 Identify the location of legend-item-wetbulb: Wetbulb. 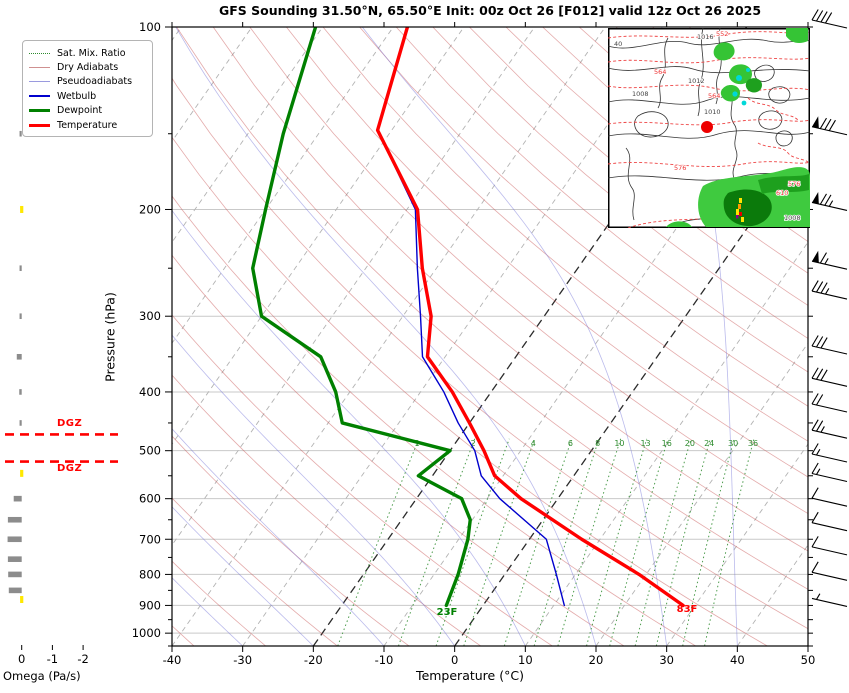
(87, 96).